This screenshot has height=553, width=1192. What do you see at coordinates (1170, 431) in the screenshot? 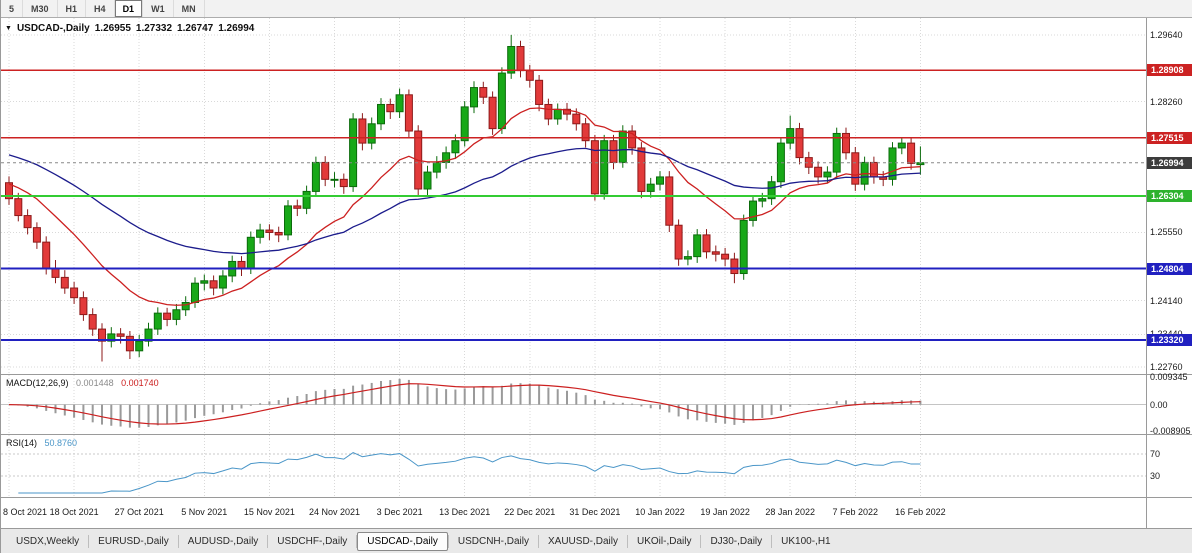
I see `macd-axis-label: -0.008905` at bounding box center [1170, 431].